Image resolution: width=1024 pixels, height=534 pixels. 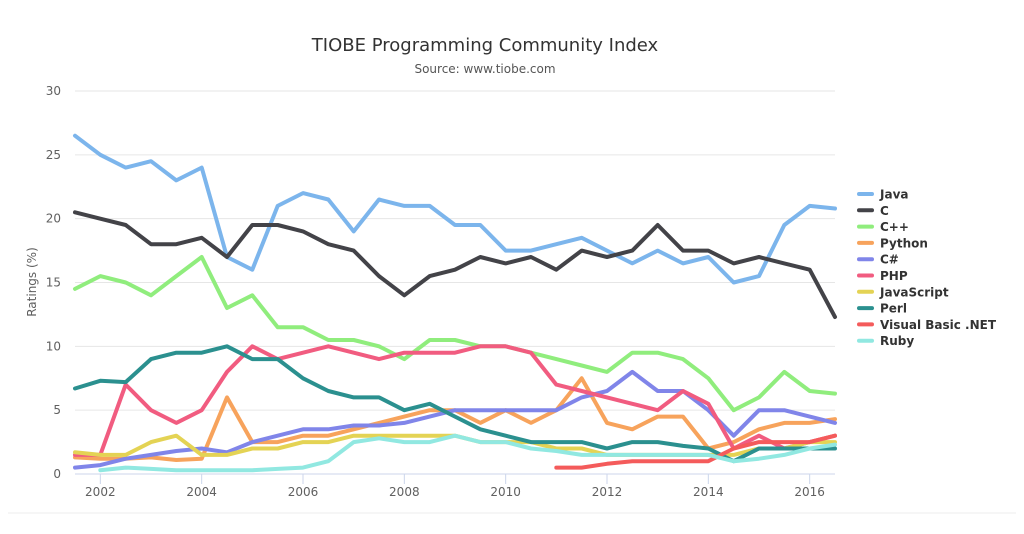 I want to click on legend-item: Visual Basic .NET, so click(x=927, y=325).